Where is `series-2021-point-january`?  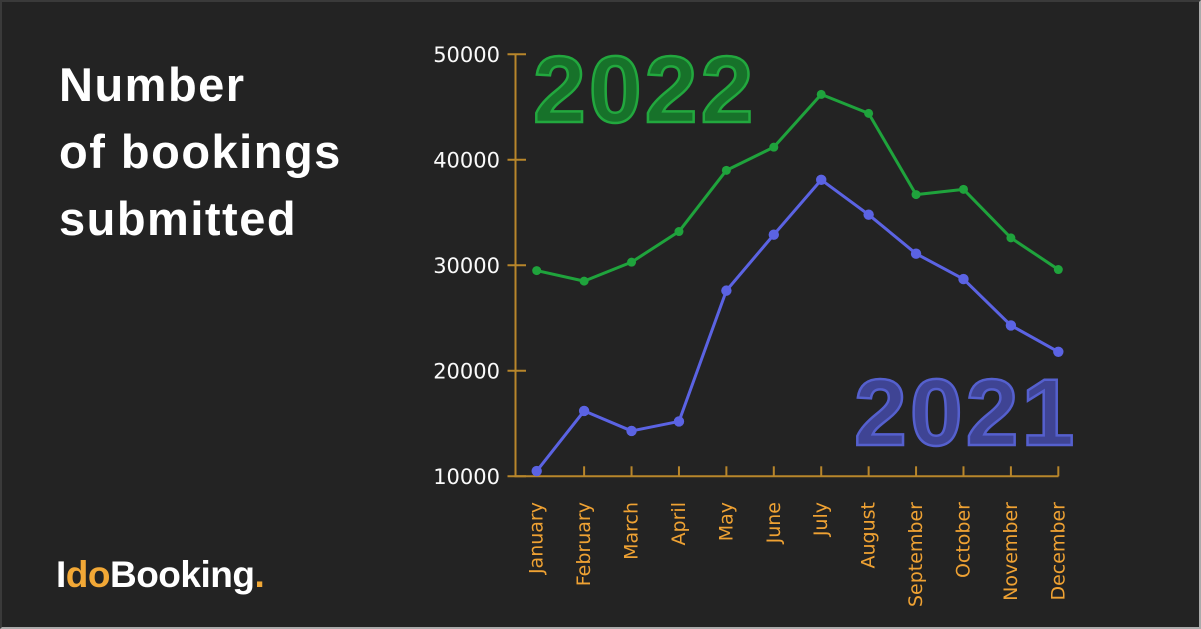
series-2021-point-january is located at coordinates (536, 471).